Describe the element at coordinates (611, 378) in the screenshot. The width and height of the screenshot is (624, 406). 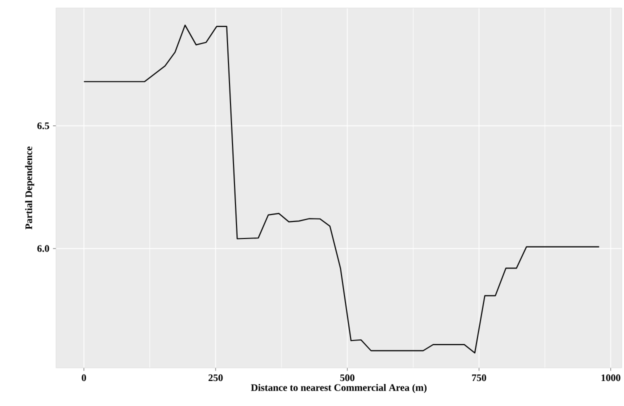
I see `x-tick-label: 1000` at that location.